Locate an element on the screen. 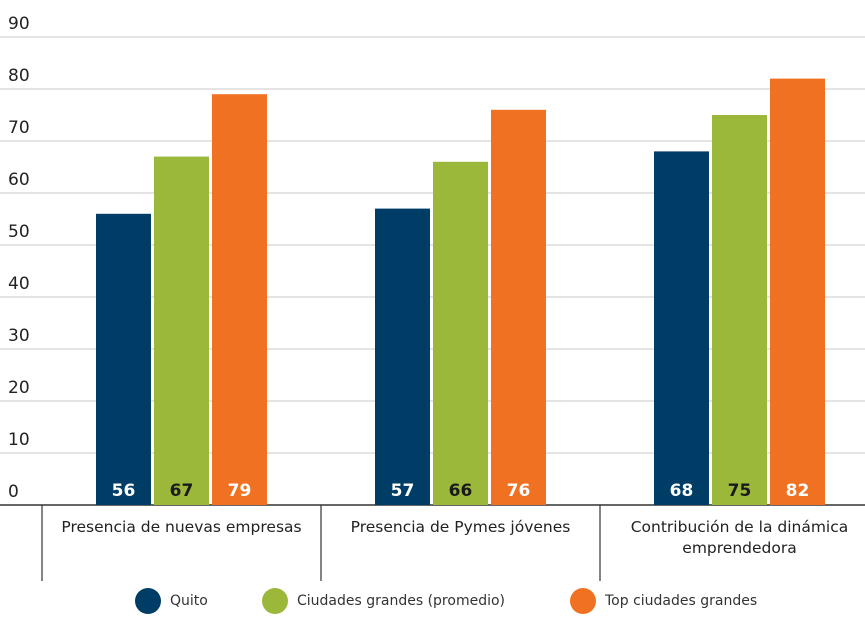  value-label: 57 is located at coordinates (403, 491).